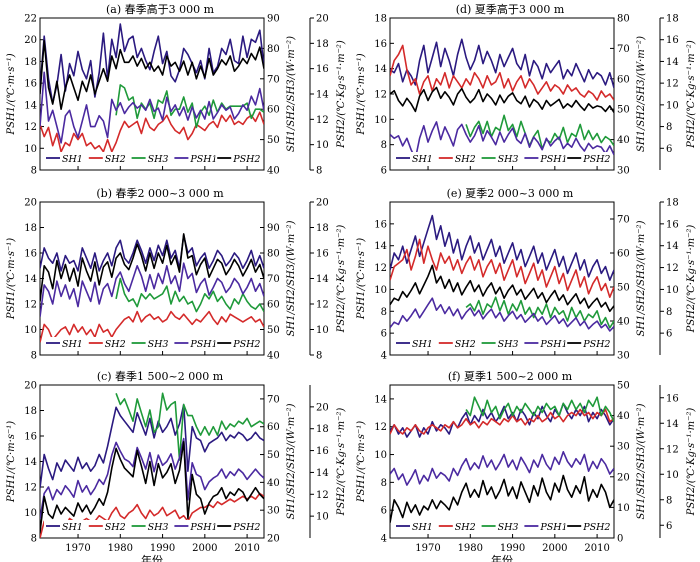  Describe the element at coordinates (273, 140) in the screenshot. I see `mid-tick-label: 50` at that location.